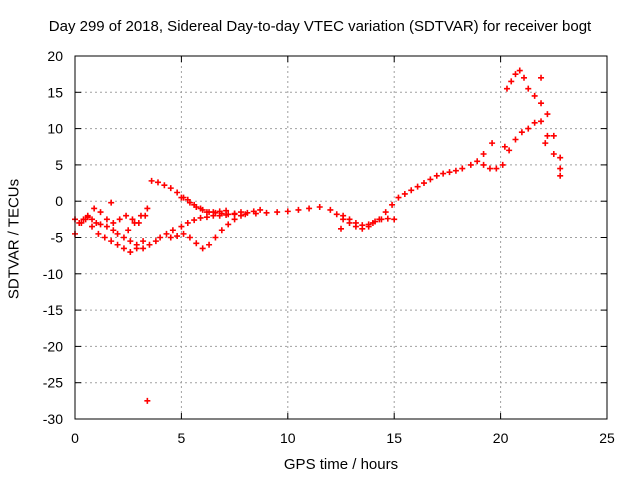 This screenshot has height=480, width=640. I want to click on x-tick-label: 10, so click(288, 438).